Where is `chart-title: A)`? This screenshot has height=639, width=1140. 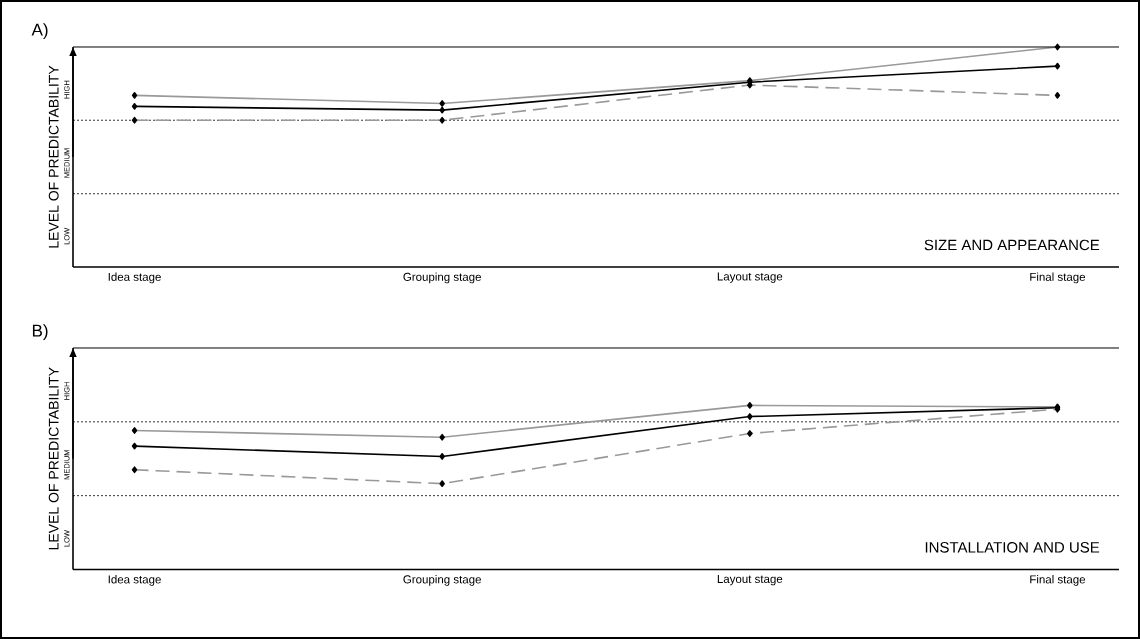 chart-title: A) is located at coordinates (39, 31).